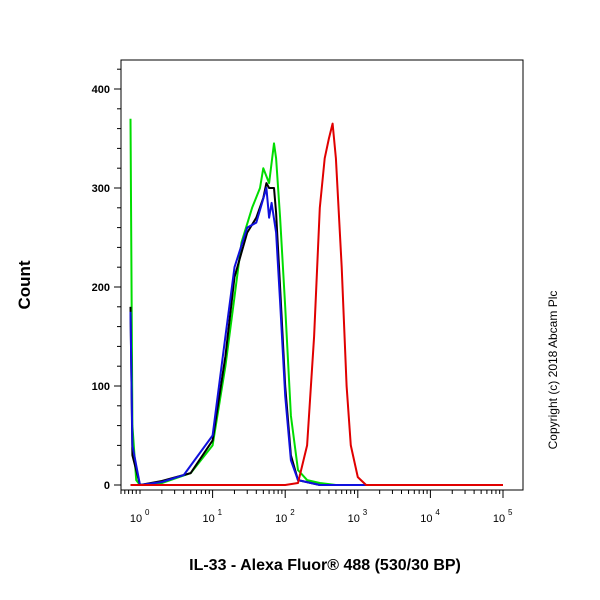 Image resolution: width=600 pixels, height=600 pixels. What do you see at coordinates (24, 284) in the screenshot?
I see `y-axis-title: Count` at bounding box center [24, 284].